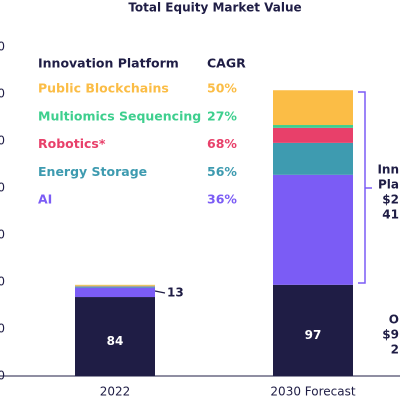 The height and width of the screenshot is (400, 400). Describe the element at coordinates (222, 171) in the screenshot. I see `legend-cagr: 56%` at that location.